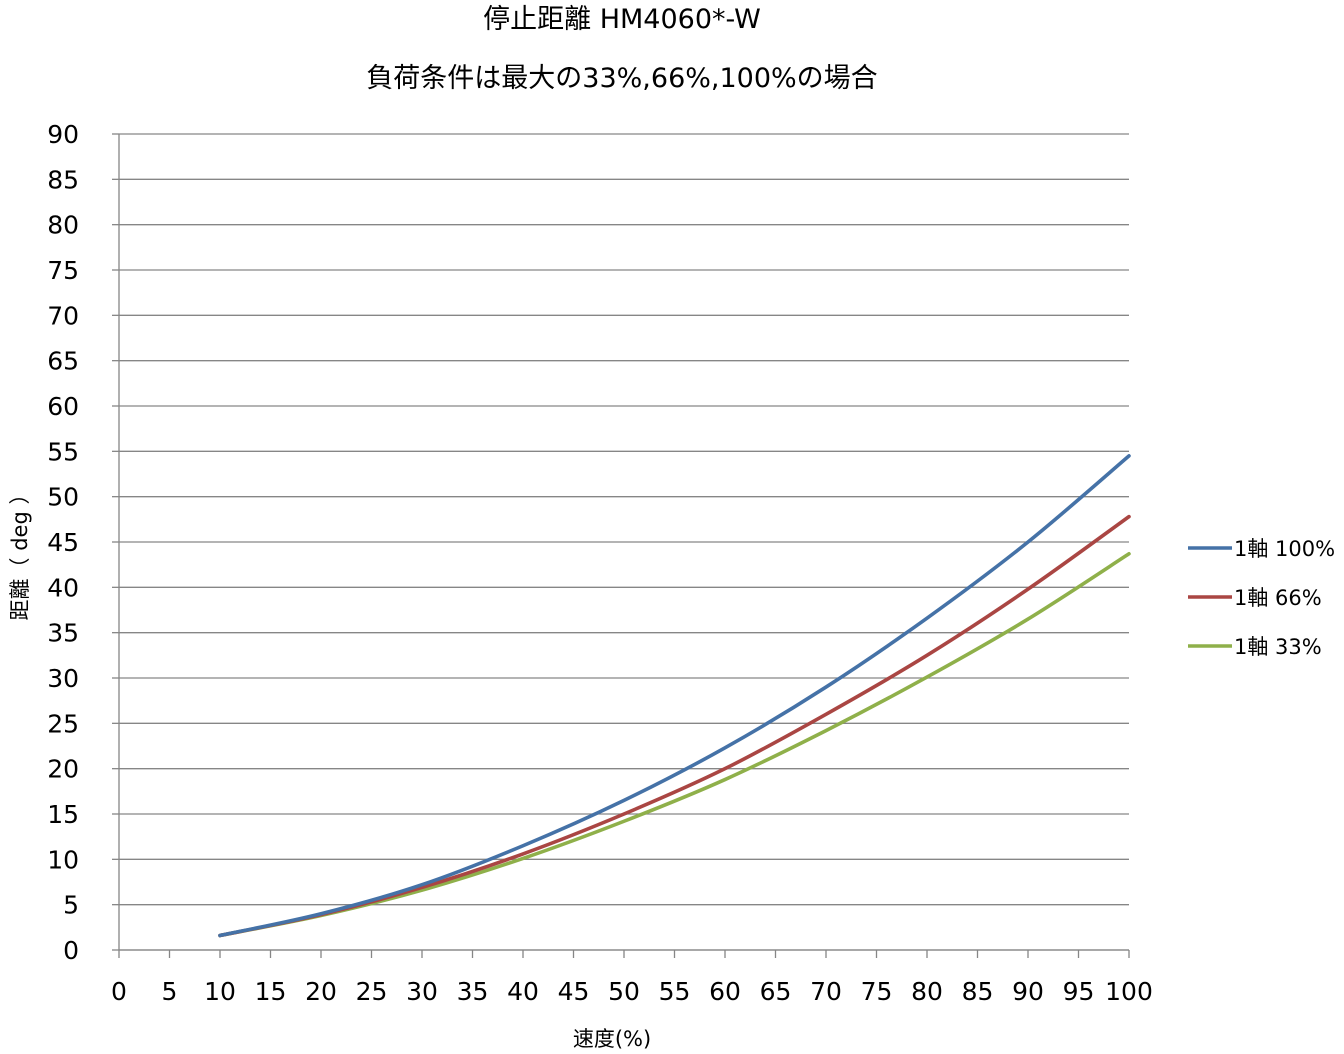  I want to click on y-tick-label: 70, so click(63, 315).